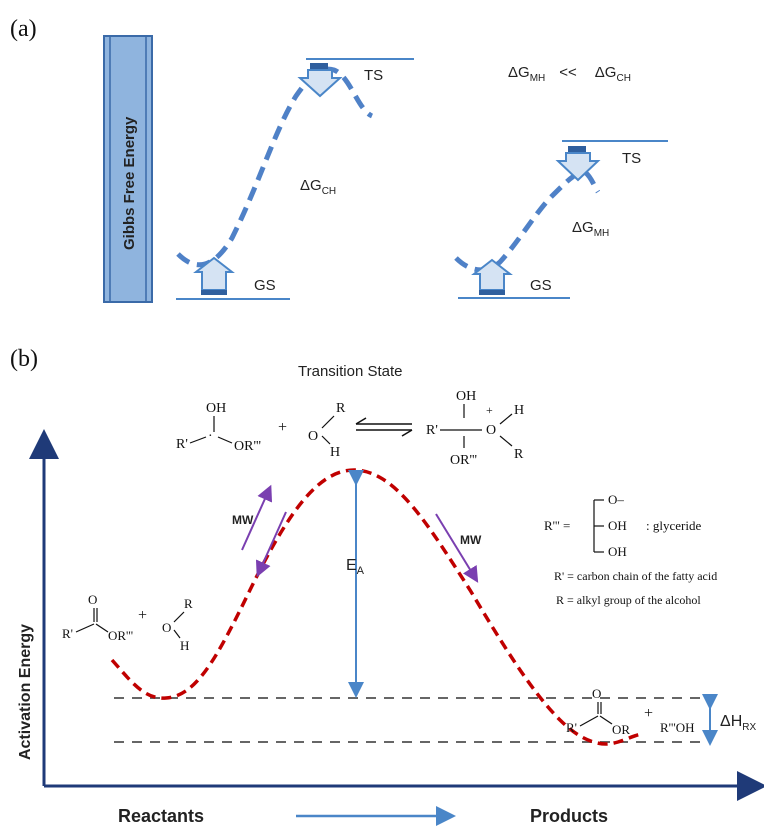 This screenshot has height=829, width=764. What do you see at coordinates (527, 221) in the screenshot?
I see `right-energy-curve` at bounding box center [527, 221].